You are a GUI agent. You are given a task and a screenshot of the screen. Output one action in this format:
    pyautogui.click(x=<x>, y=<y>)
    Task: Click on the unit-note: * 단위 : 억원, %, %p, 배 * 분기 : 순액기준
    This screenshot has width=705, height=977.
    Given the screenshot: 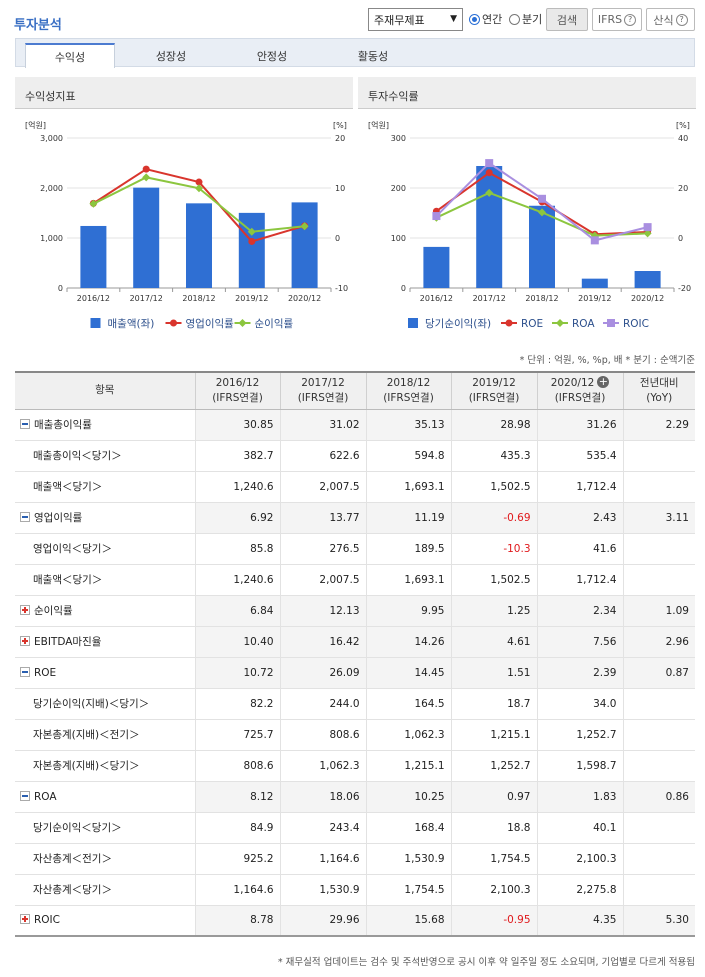 What is the action you would take?
    pyautogui.click(x=607, y=360)
    